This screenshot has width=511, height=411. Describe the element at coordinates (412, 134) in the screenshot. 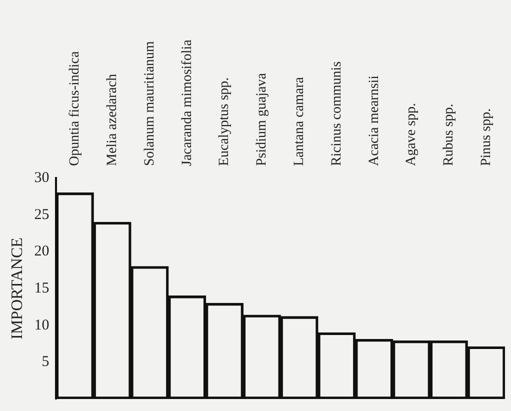

I see `x-tick-label: Agave spp.` at that location.